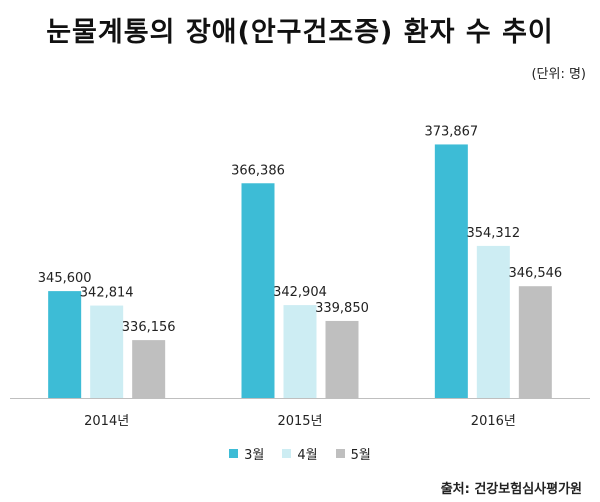 The image size is (600, 502). Describe the element at coordinates (558, 74) in the screenshot. I see `unit-label: (단위: 명)` at that location.